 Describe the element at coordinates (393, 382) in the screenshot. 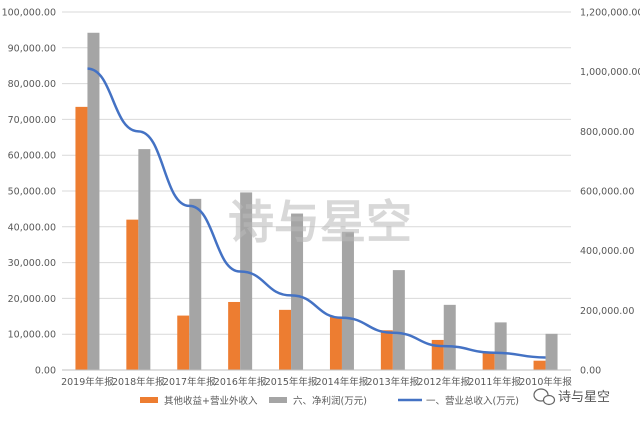

I see `x-tick-label: 2013年年报` at that location.